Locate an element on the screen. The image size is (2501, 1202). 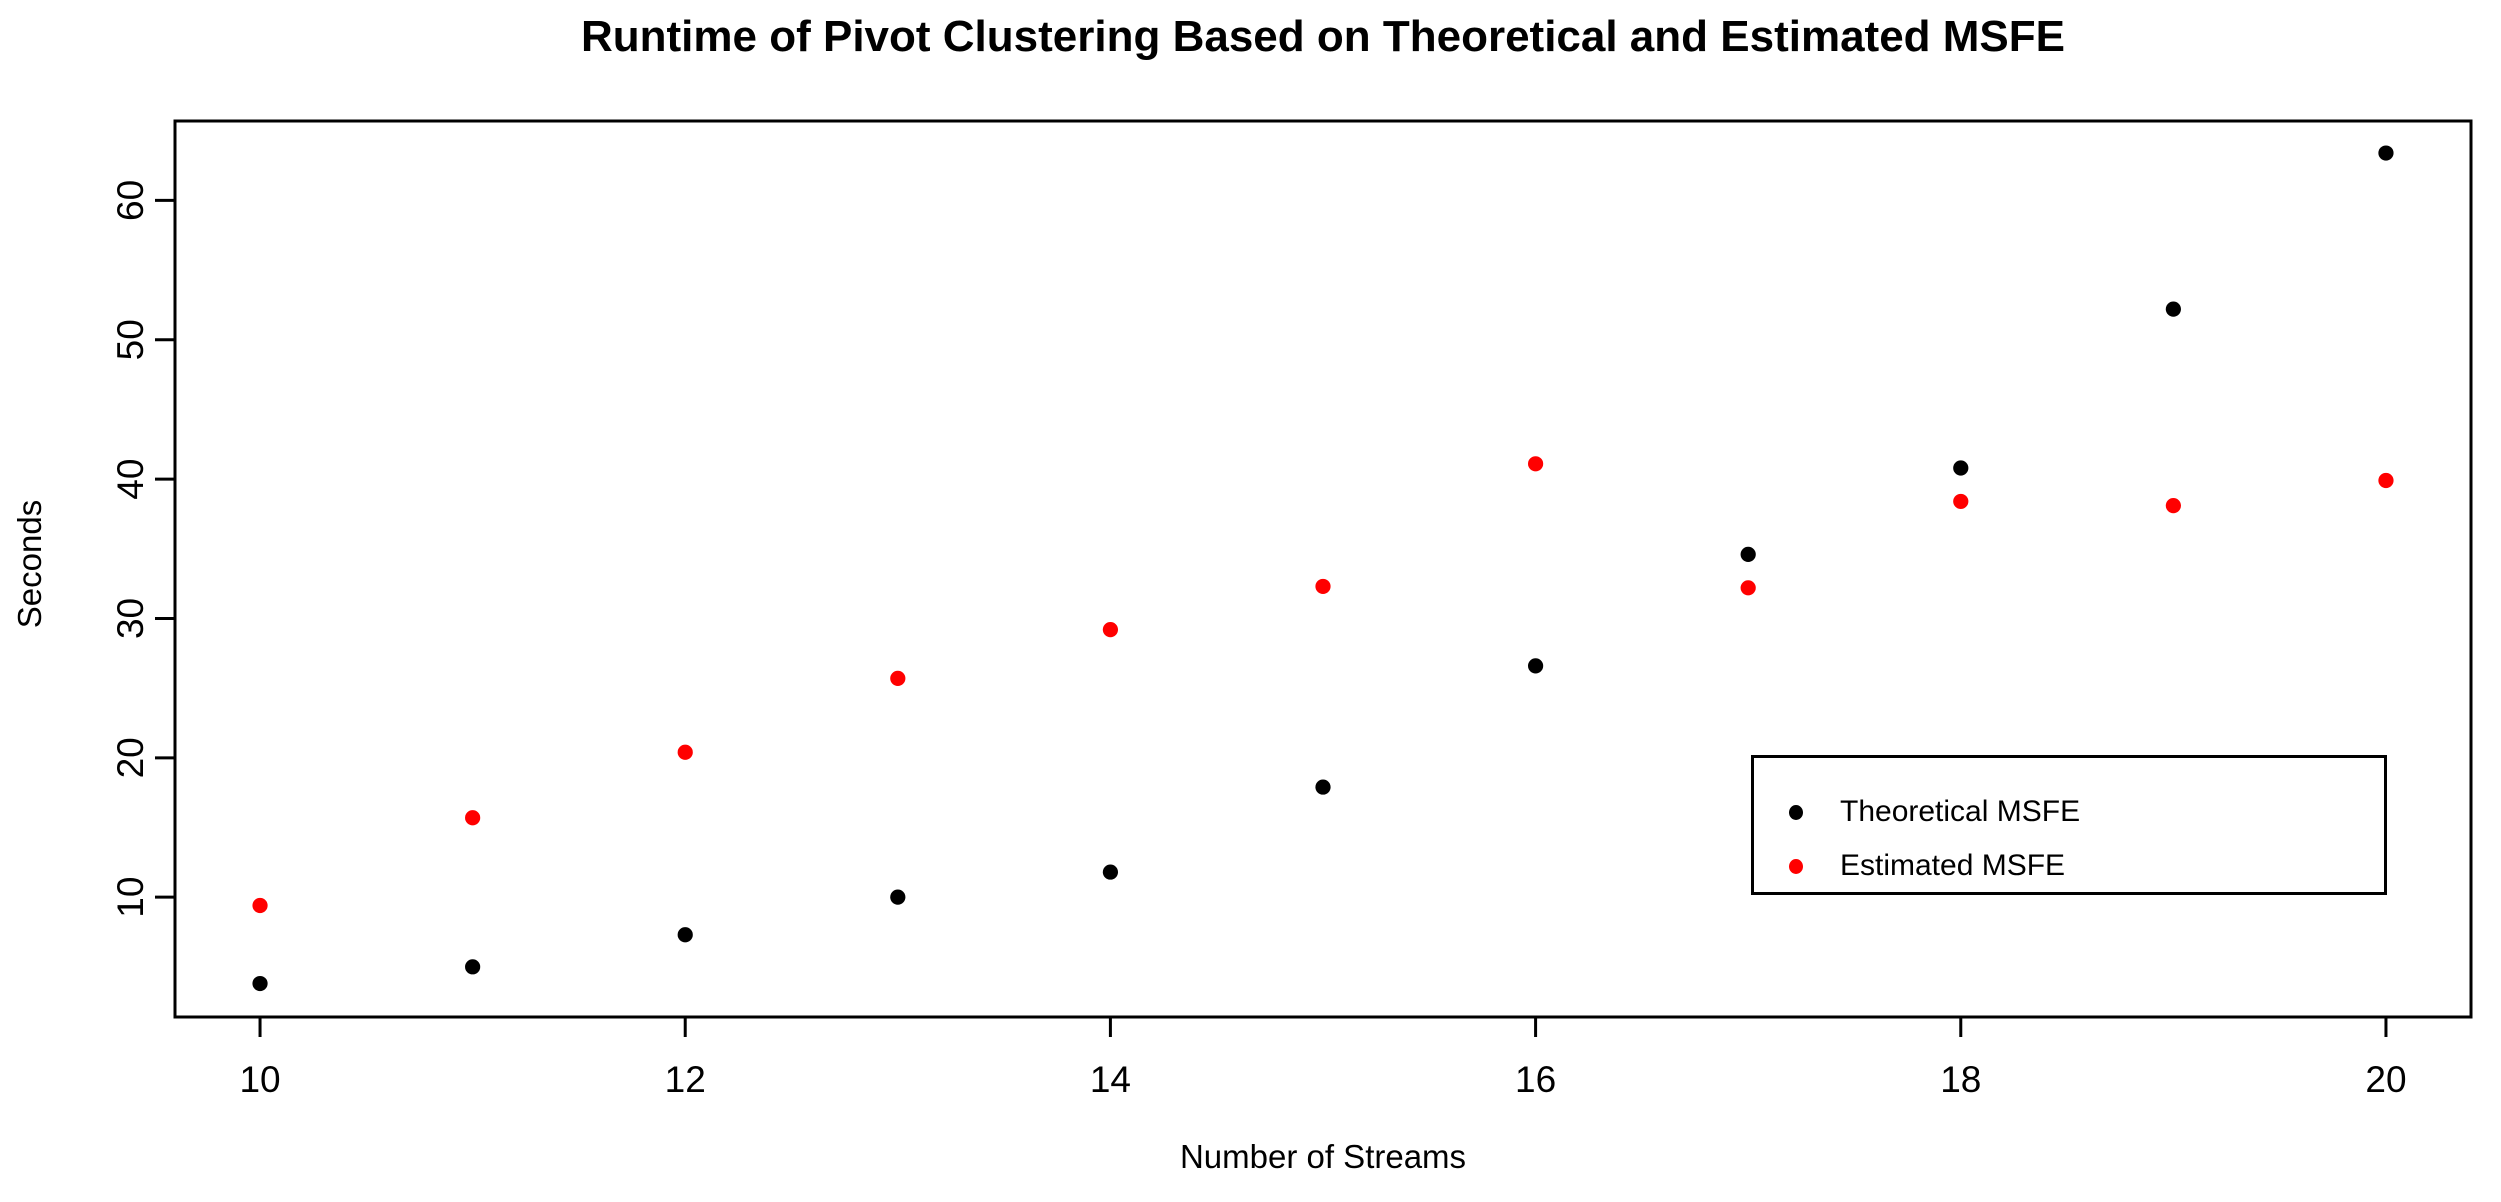
data-point-theoretical-x16 is located at coordinates (1535, 666).